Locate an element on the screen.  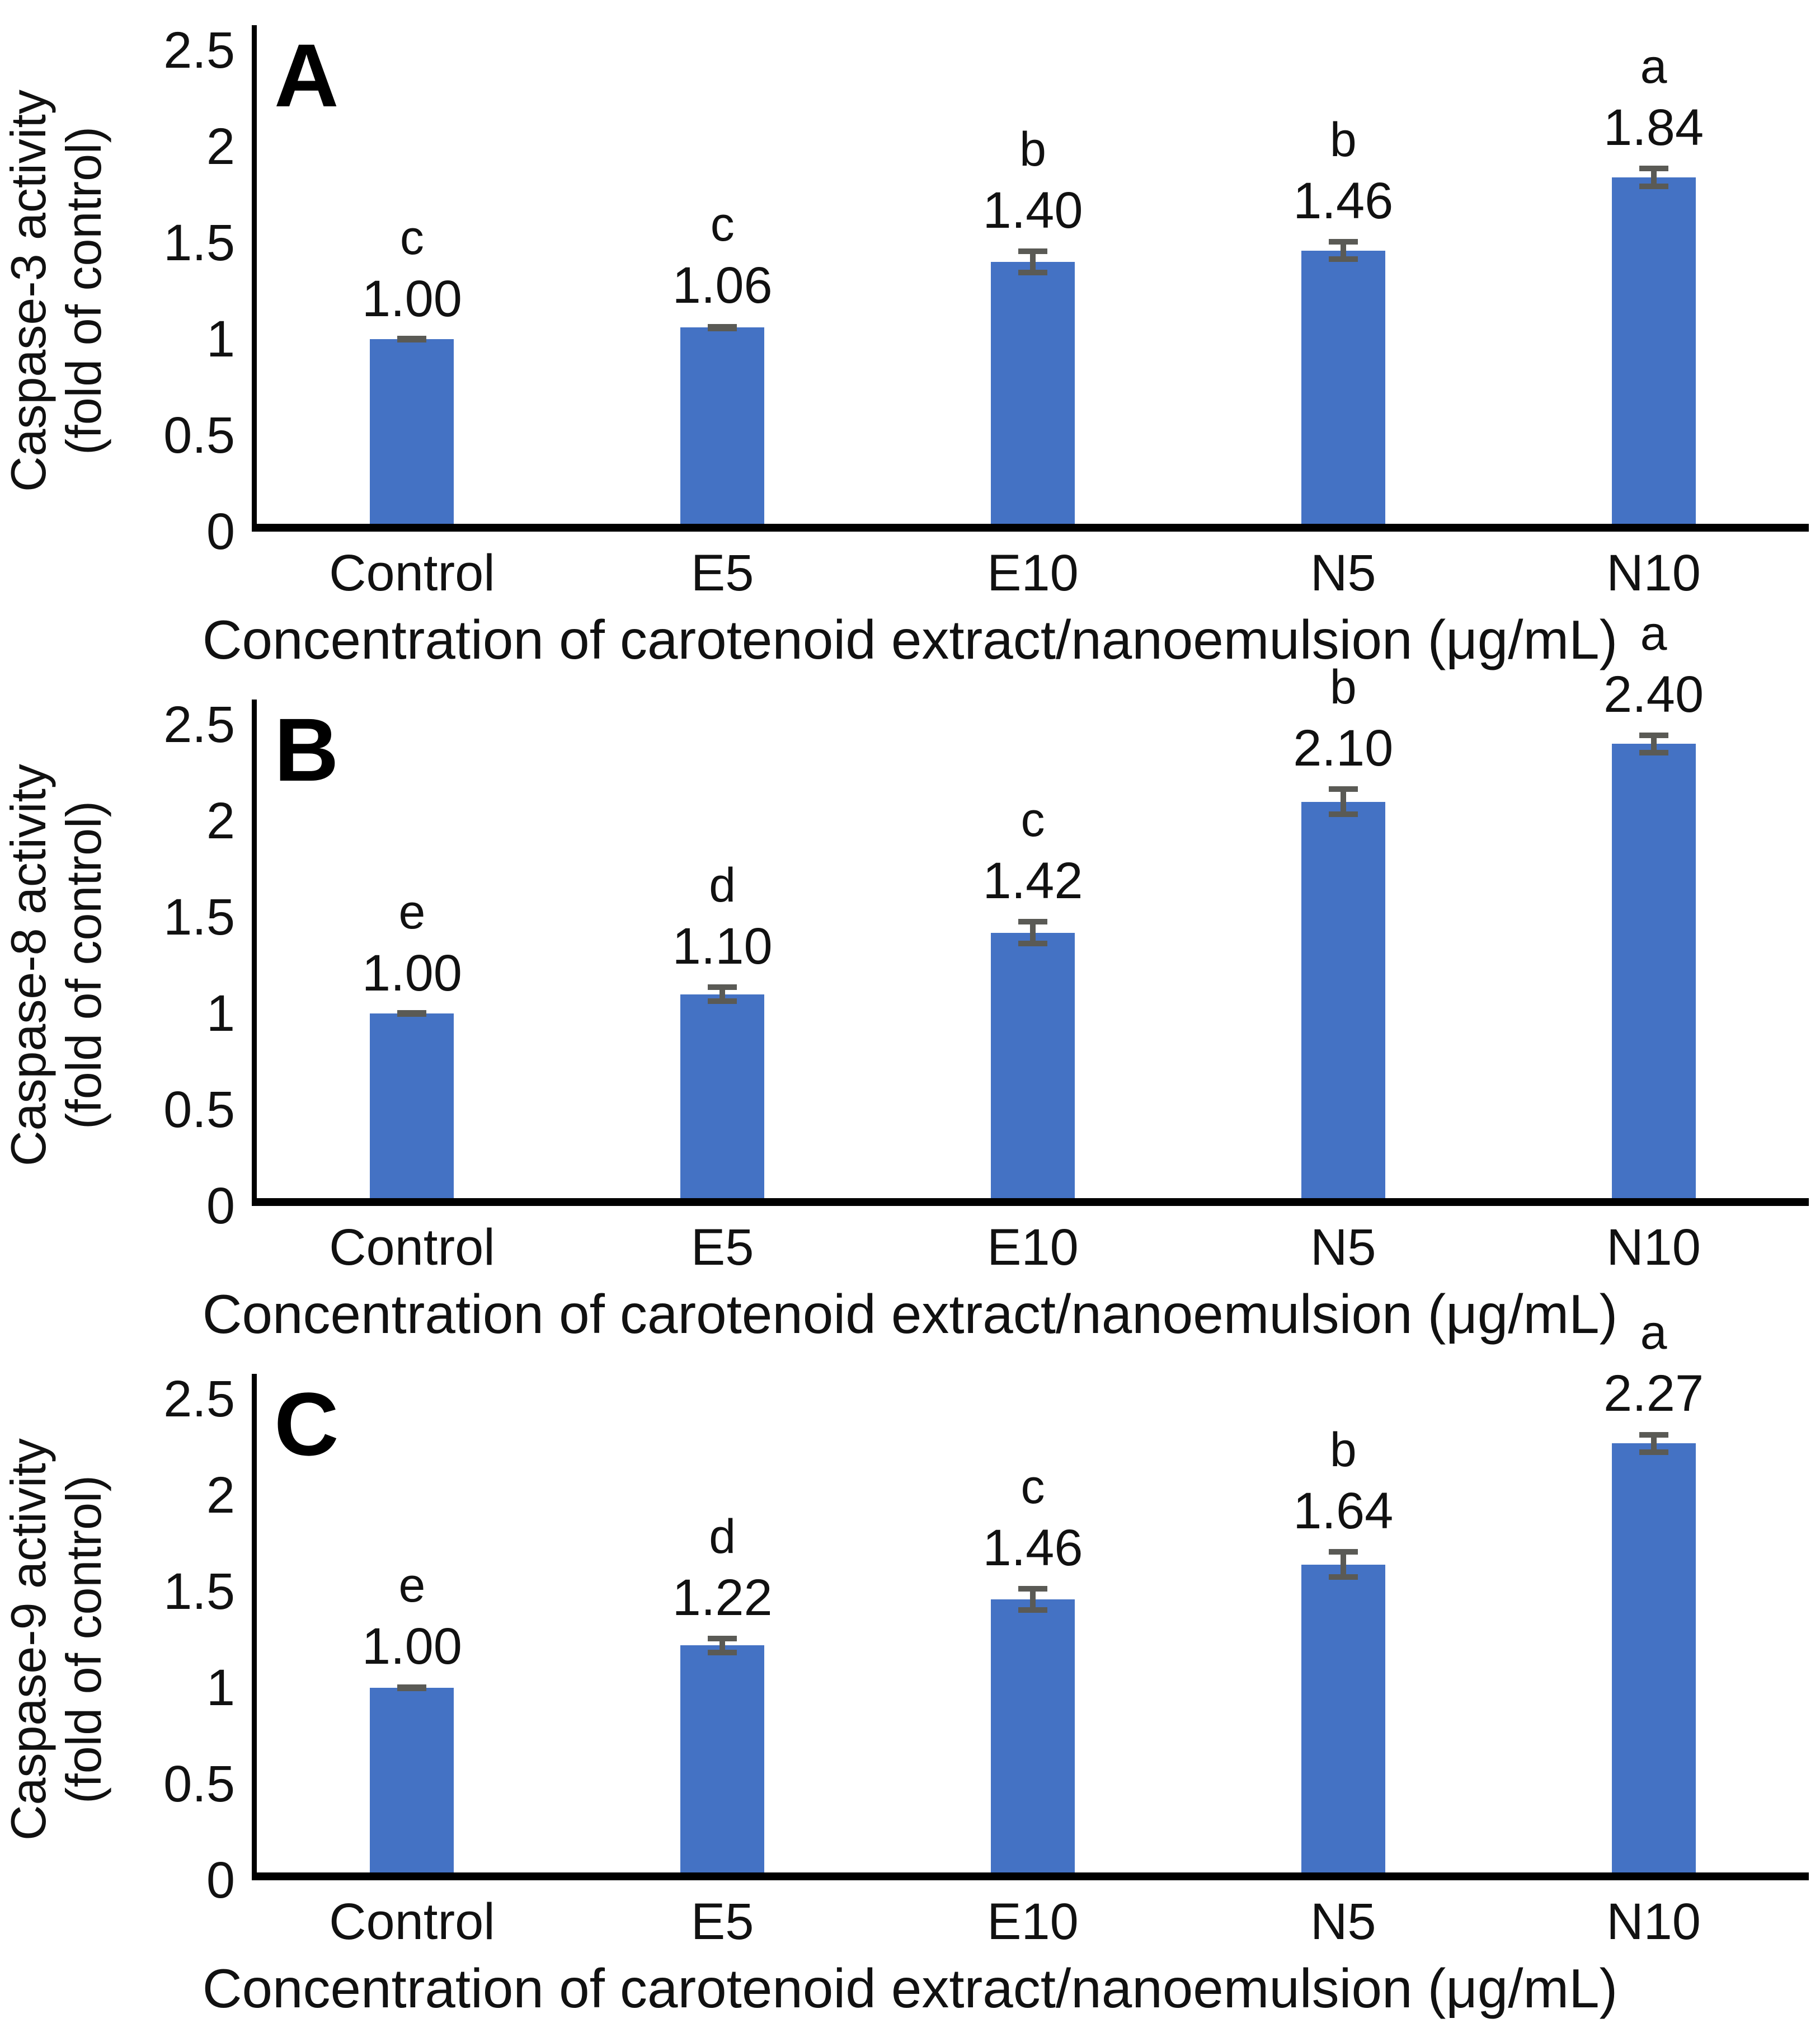
y-axis-title: Caspase-8 activity (fold of control) is located at coordinates (55, 965).